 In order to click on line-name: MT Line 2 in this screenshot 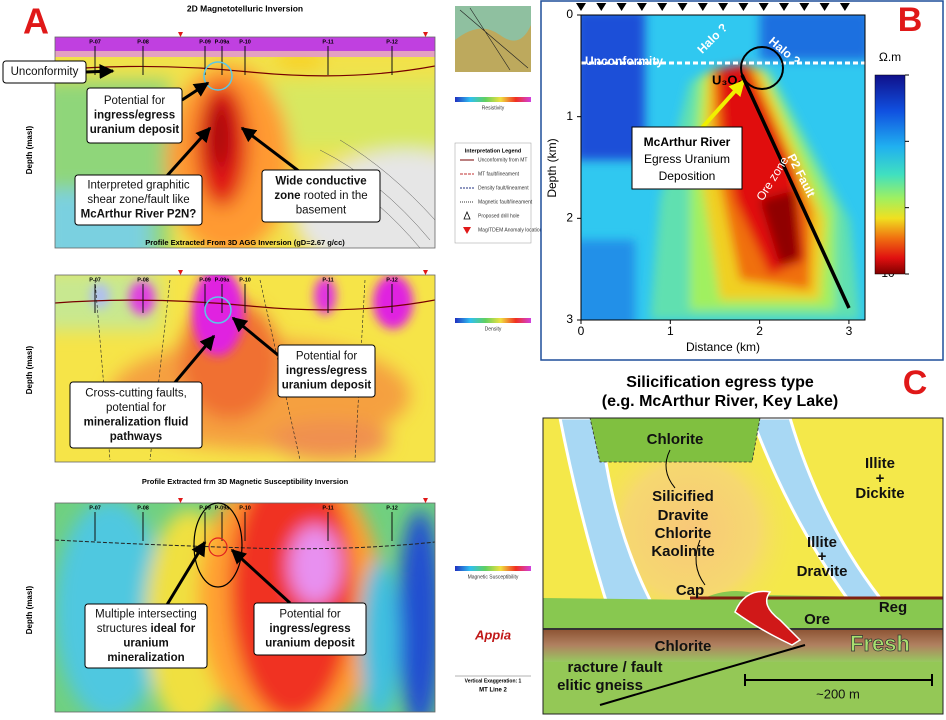, I will do `click(493, 691)`.